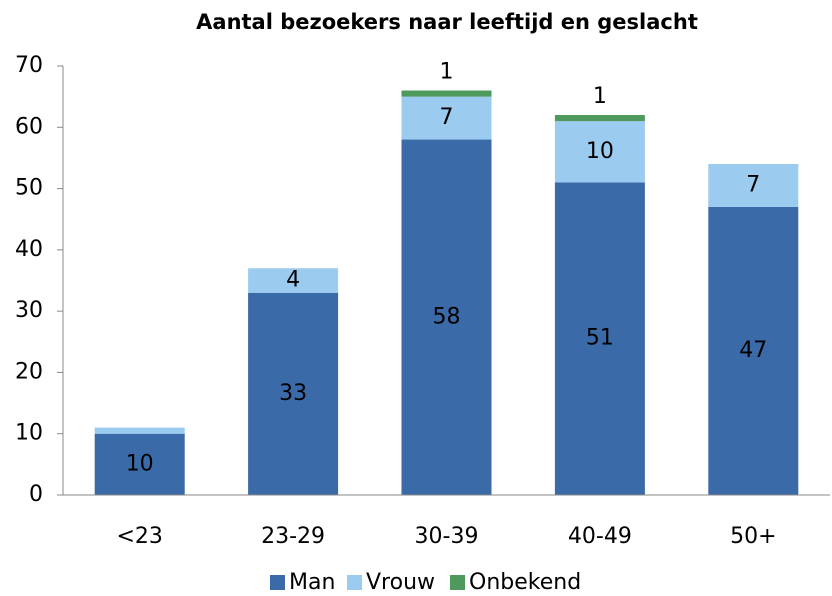  What do you see at coordinates (29, 126) in the screenshot?
I see `y-tick-label: 60` at bounding box center [29, 126].